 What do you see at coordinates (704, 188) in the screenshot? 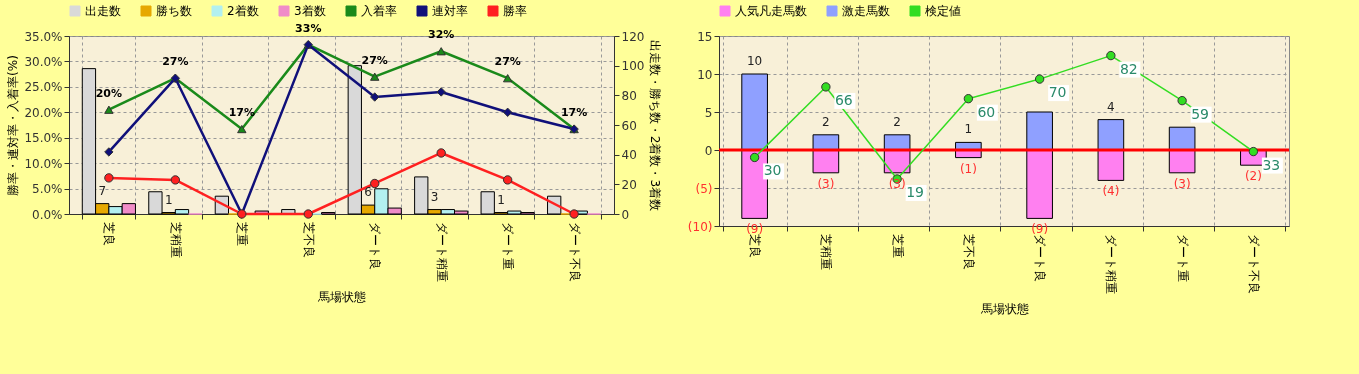
I see `y-tick-label: (5)` at bounding box center [704, 188].